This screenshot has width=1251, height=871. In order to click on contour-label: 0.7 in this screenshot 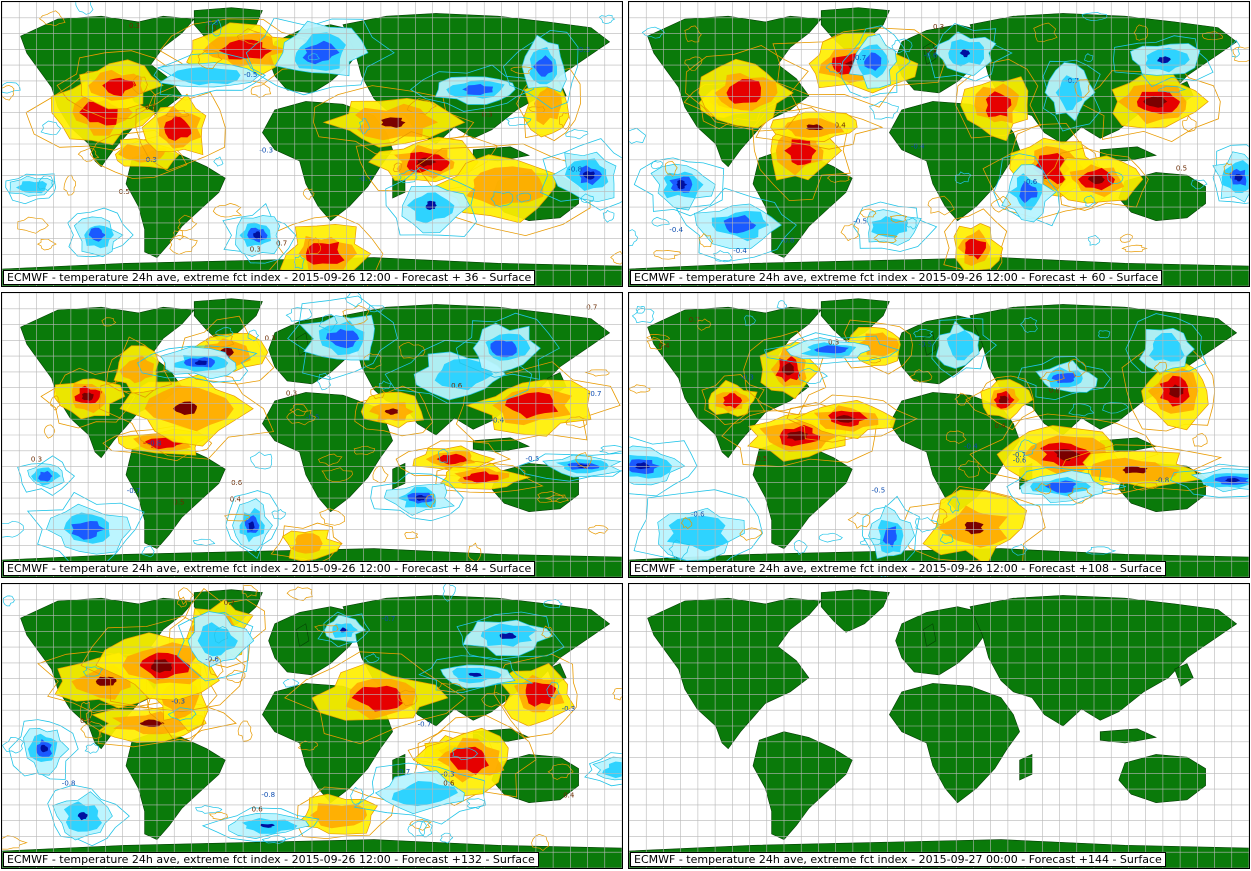, I will do `click(591, 308)`.